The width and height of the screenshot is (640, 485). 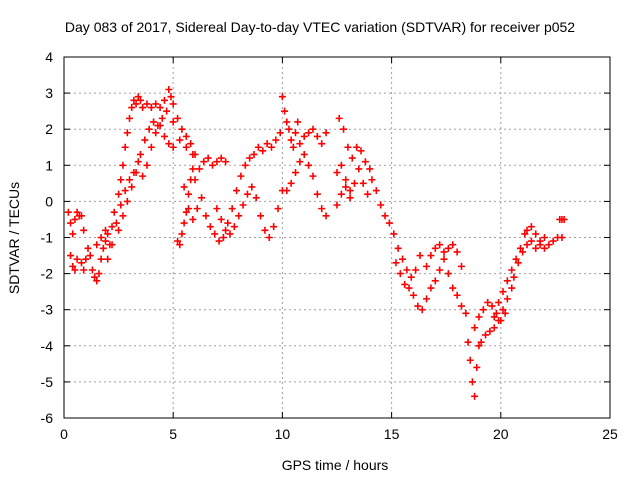 What do you see at coordinates (501, 434) in the screenshot?
I see `x-tick-label: 20` at bounding box center [501, 434].